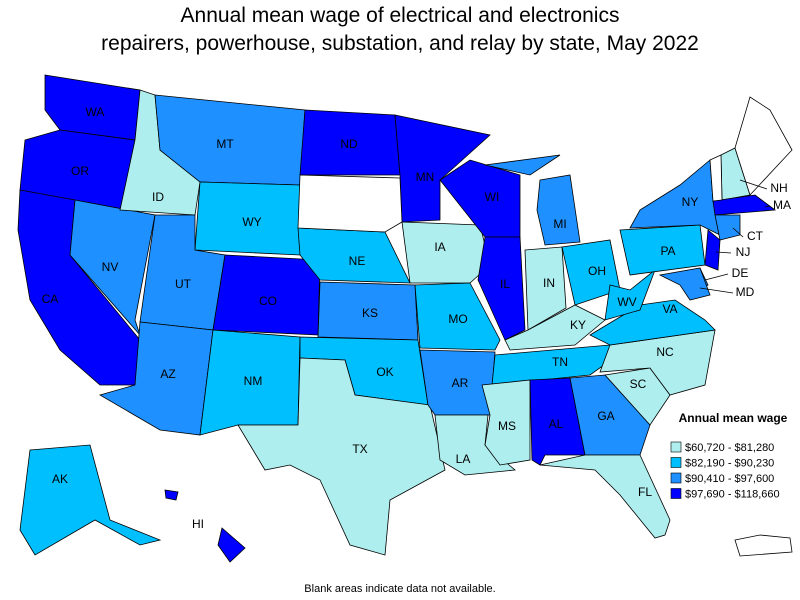 This screenshot has width=800, height=600. I want to click on state-label: DE, so click(740, 273).